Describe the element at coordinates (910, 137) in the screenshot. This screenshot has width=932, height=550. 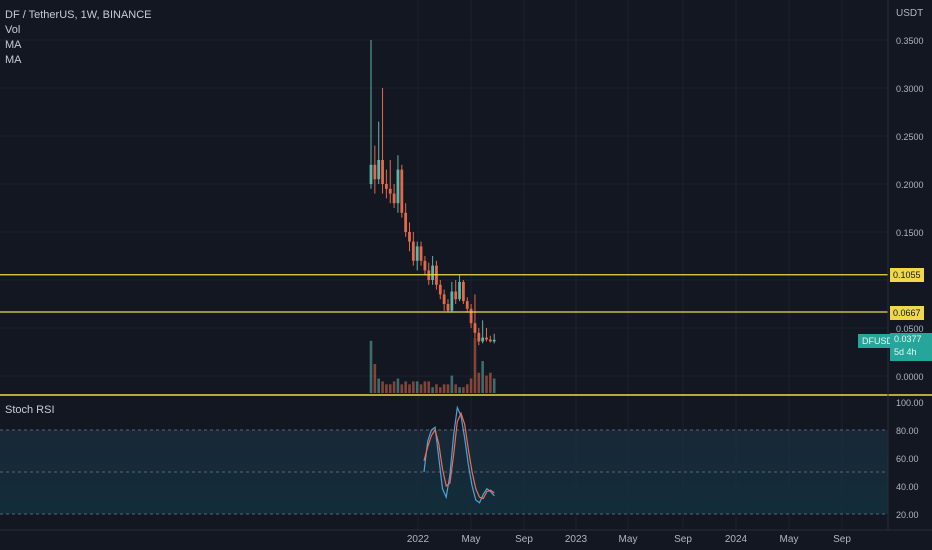
I see `price-tick-label: 0.2500` at that location.